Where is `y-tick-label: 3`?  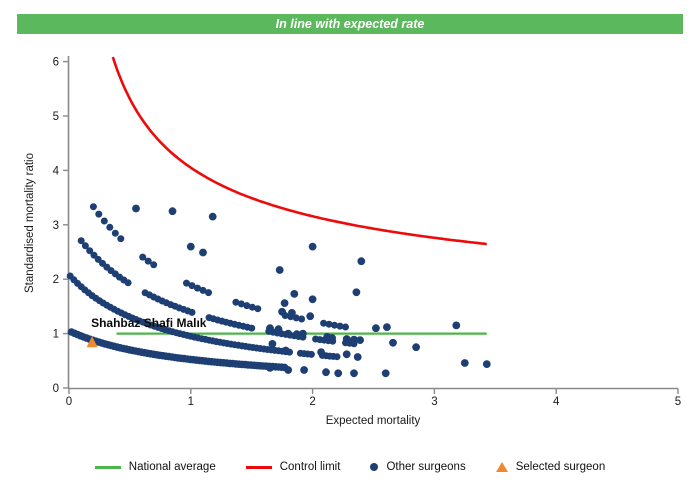
y-tick-label: 3 is located at coordinates (56, 226).